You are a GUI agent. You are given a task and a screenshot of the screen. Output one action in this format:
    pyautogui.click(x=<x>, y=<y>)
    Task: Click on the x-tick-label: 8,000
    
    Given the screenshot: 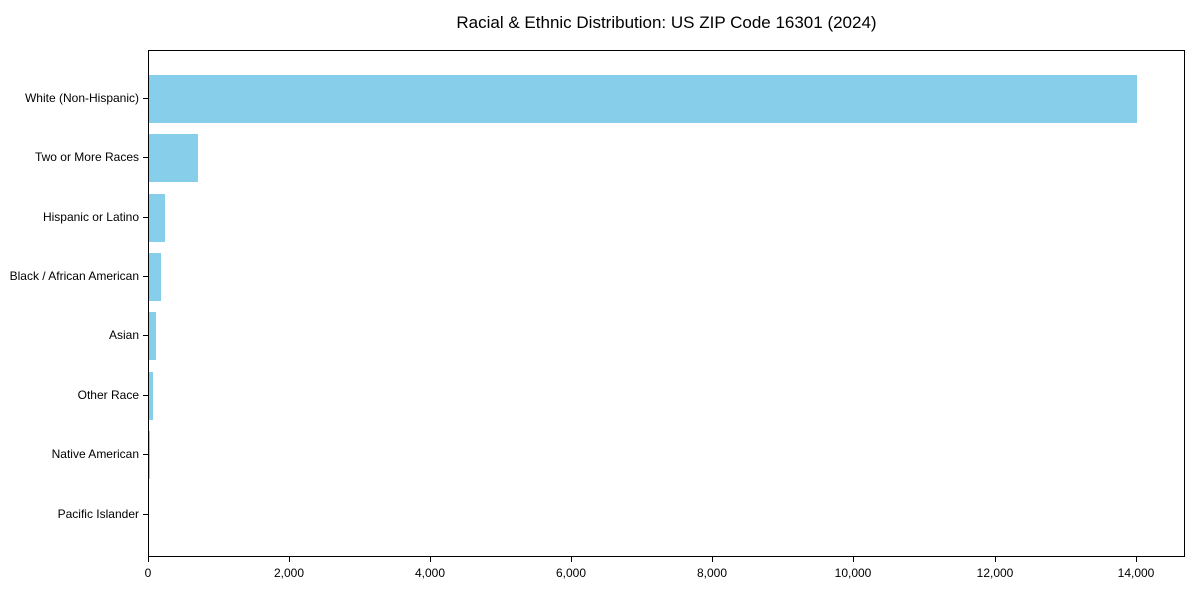 What is the action you would take?
    pyautogui.click(x=712, y=573)
    